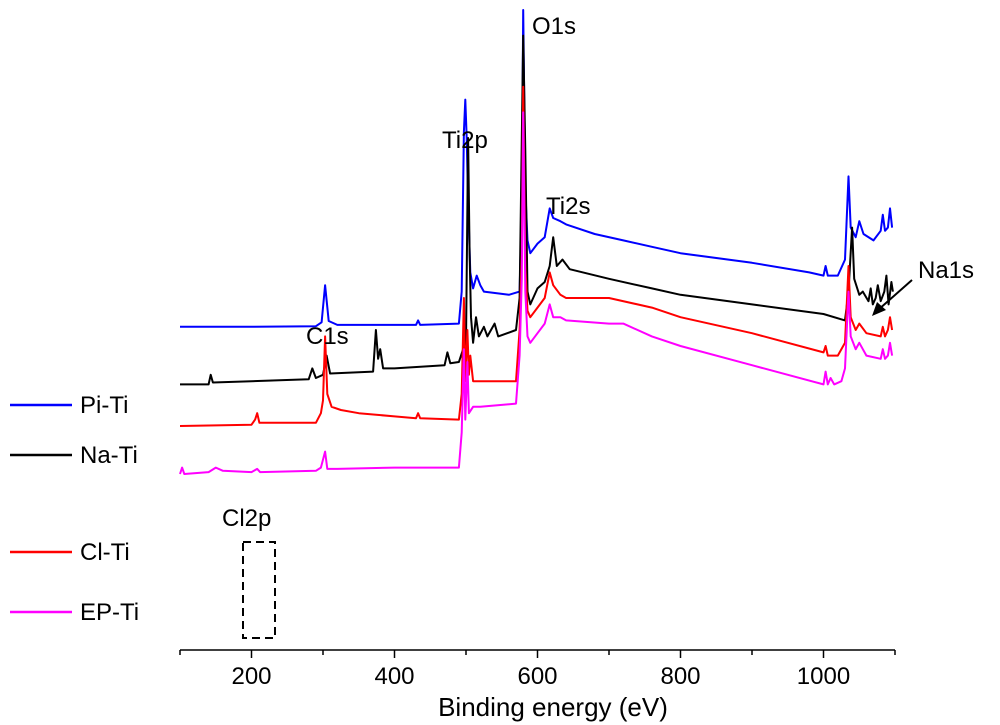 The width and height of the screenshot is (1000, 725). Describe the element at coordinates (823, 676) in the screenshot. I see `x-tick-label: 1000` at that location.